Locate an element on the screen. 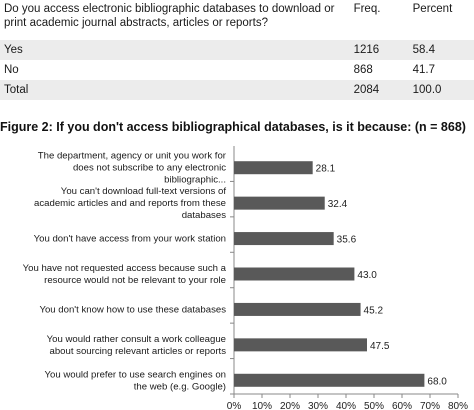 The width and height of the screenshot is (474, 410). data-label: 32.4 is located at coordinates (338, 204).